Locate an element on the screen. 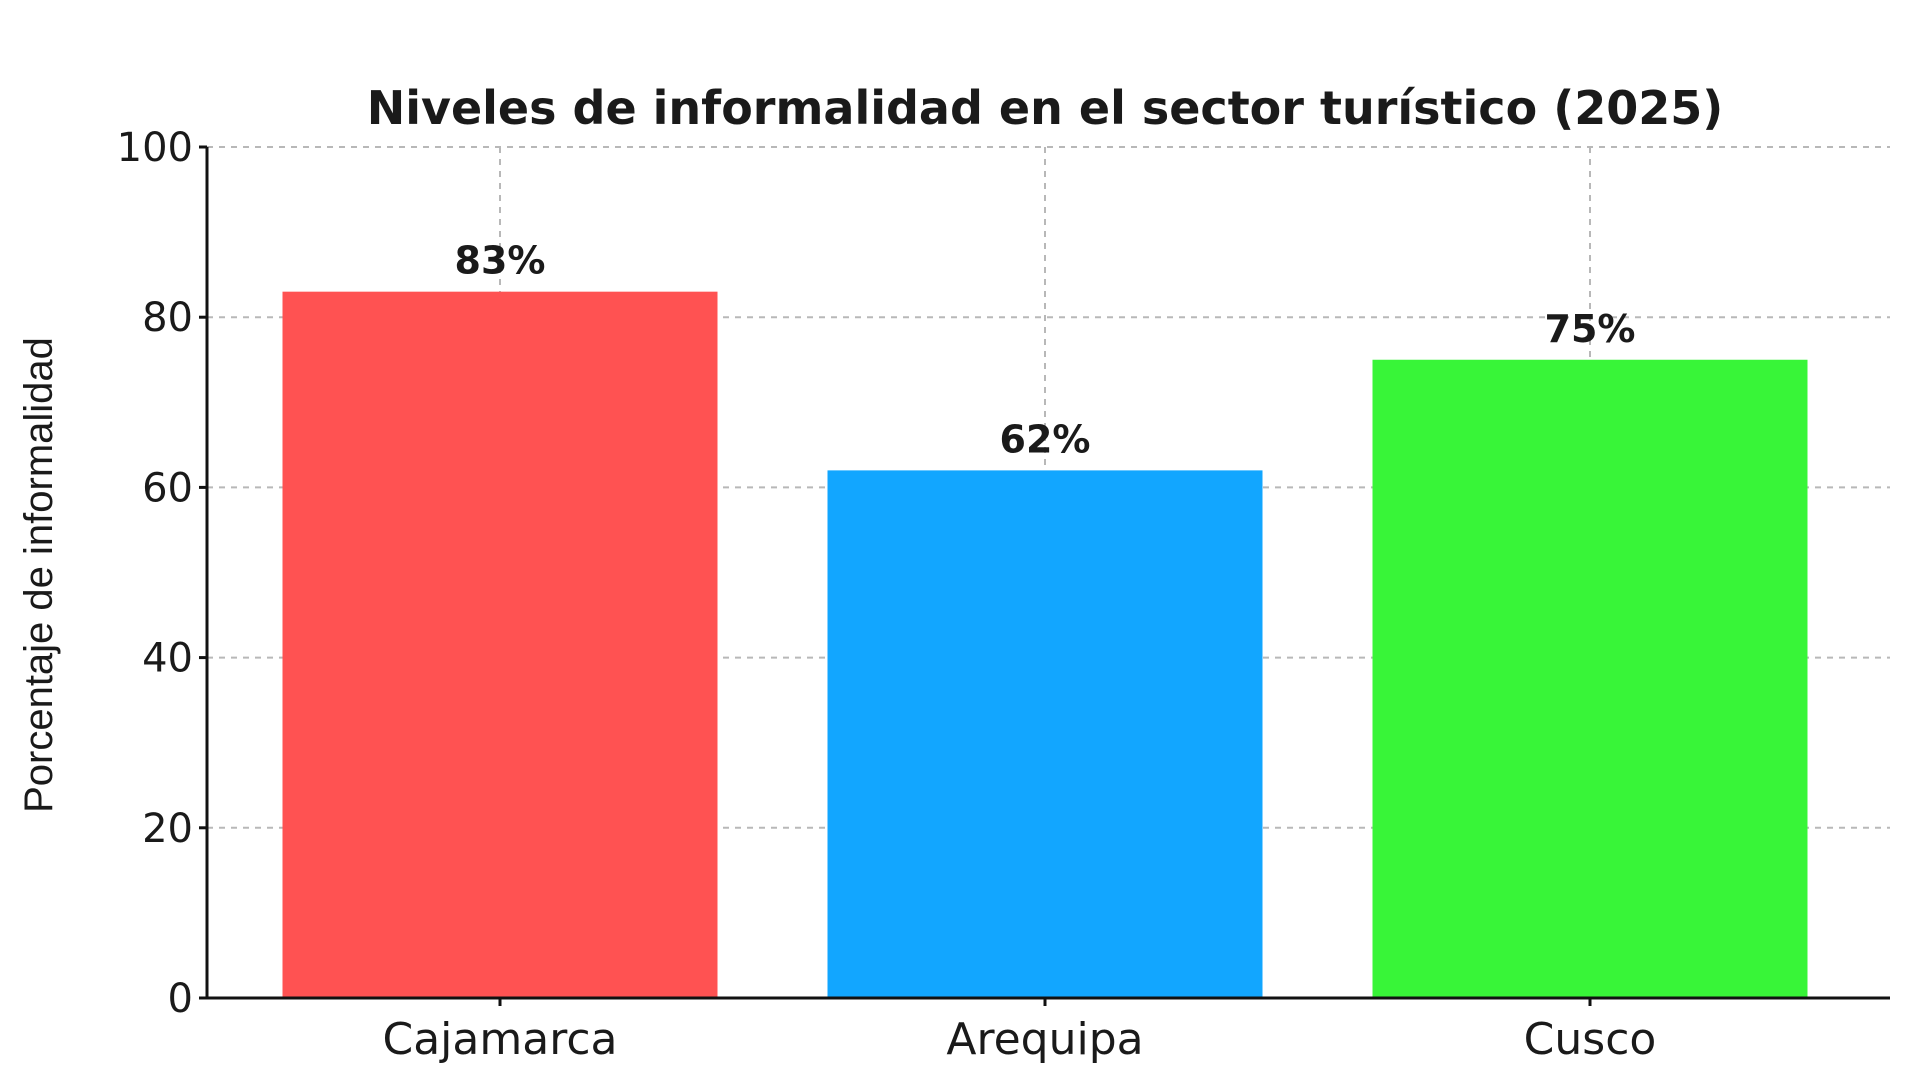 This screenshot has width=1905, height=1092. data-label: 75% is located at coordinates (1590, 329).